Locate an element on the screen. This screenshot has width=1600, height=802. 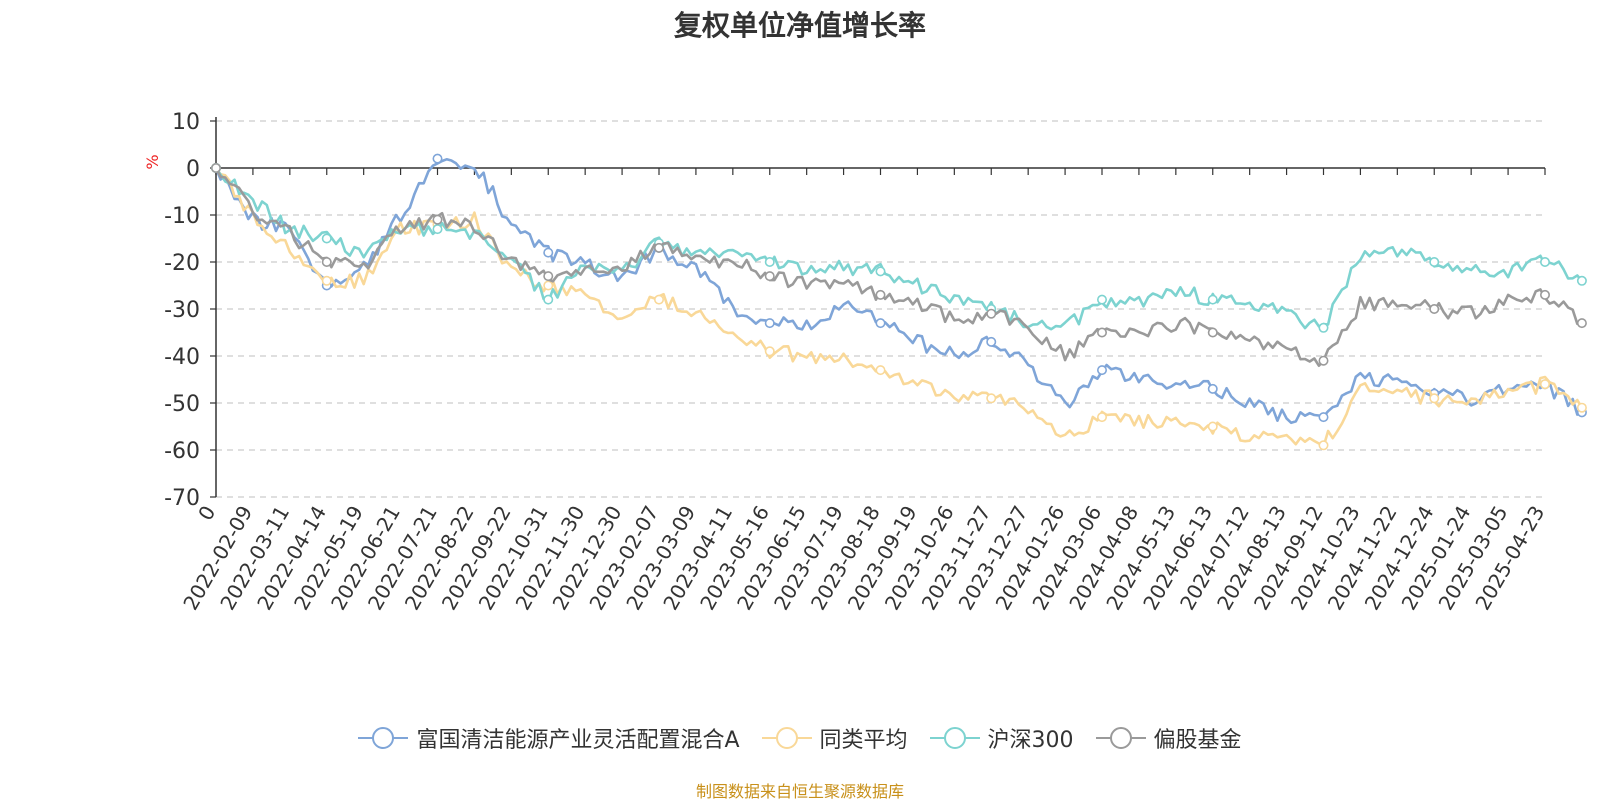
y-tick-label: -20 is located at coordinates (182, 263).